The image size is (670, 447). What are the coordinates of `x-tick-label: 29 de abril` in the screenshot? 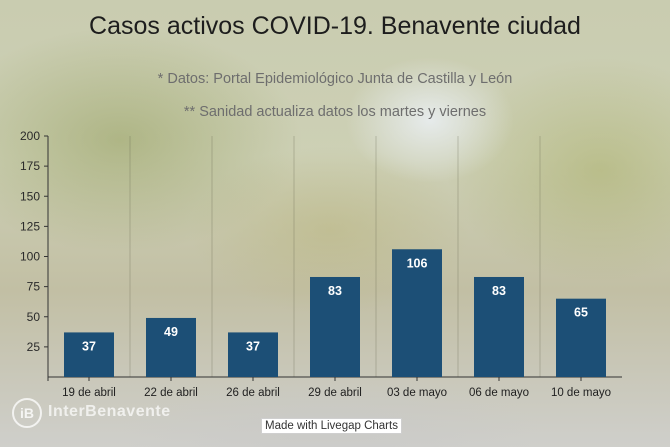 It's located at (335, 393).